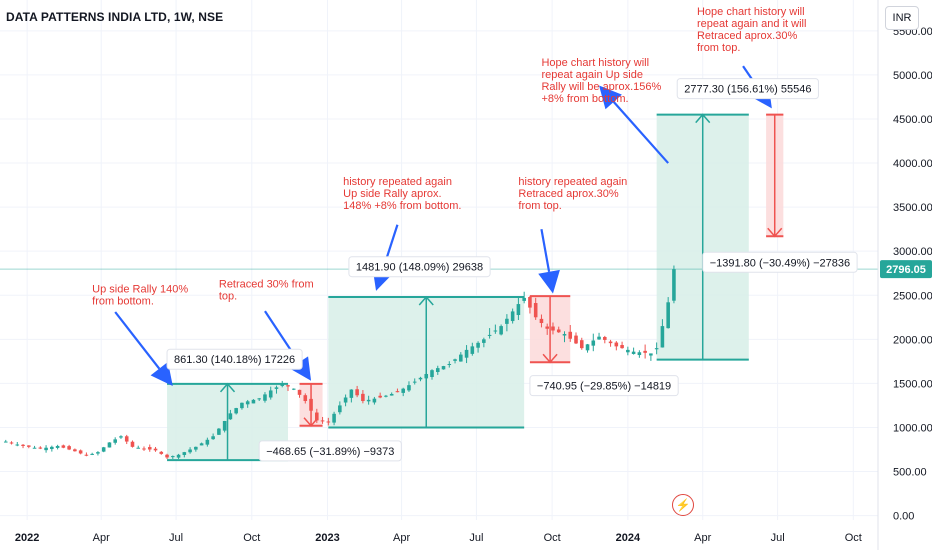  Describe the element at coordinates (778, 538) in the screenshot. I see `time-tick-label: Jul` at that location.